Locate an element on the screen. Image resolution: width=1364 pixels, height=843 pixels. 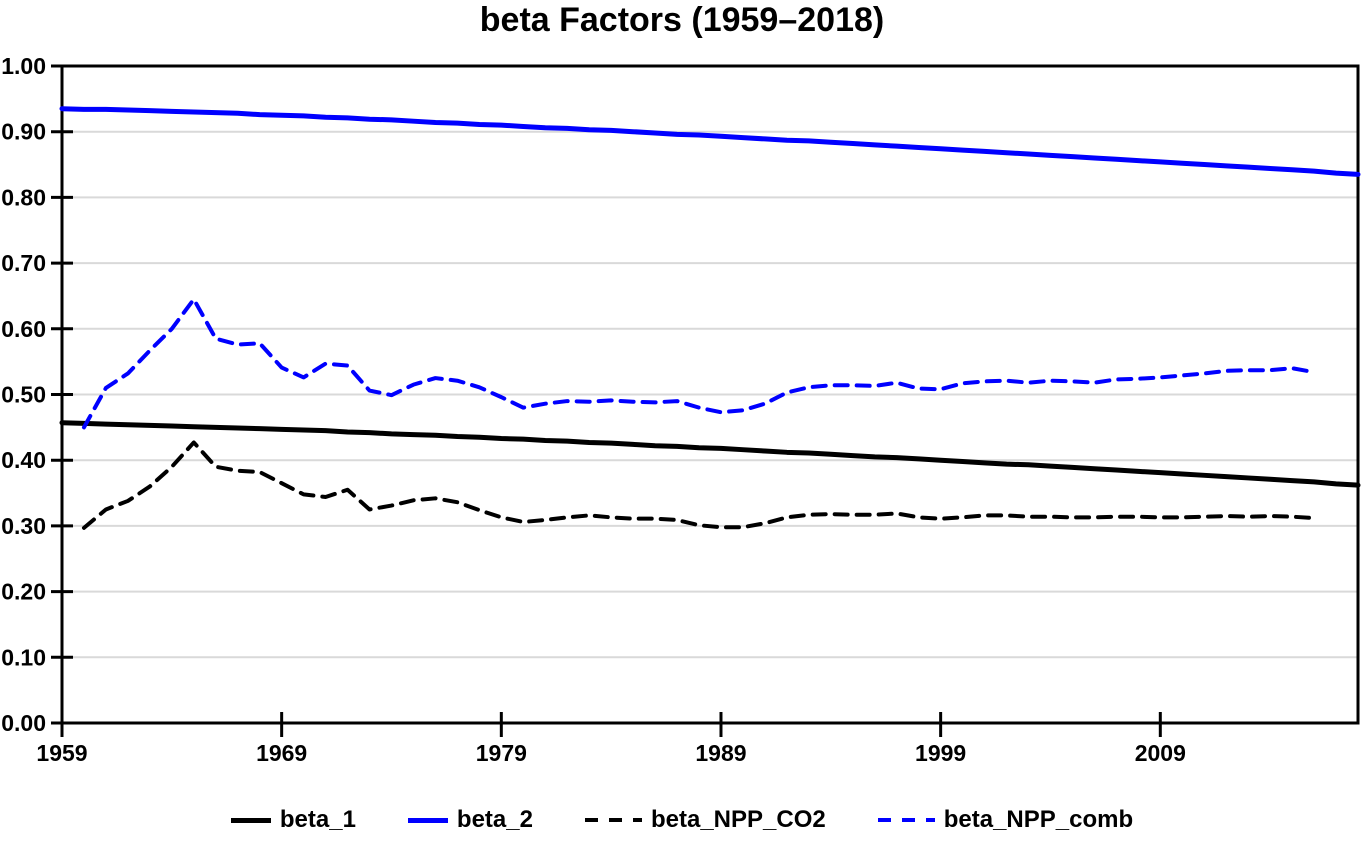
legend-item-beta-npp-comb: beta_NPP_comb is located at coordinates (1005, 820).